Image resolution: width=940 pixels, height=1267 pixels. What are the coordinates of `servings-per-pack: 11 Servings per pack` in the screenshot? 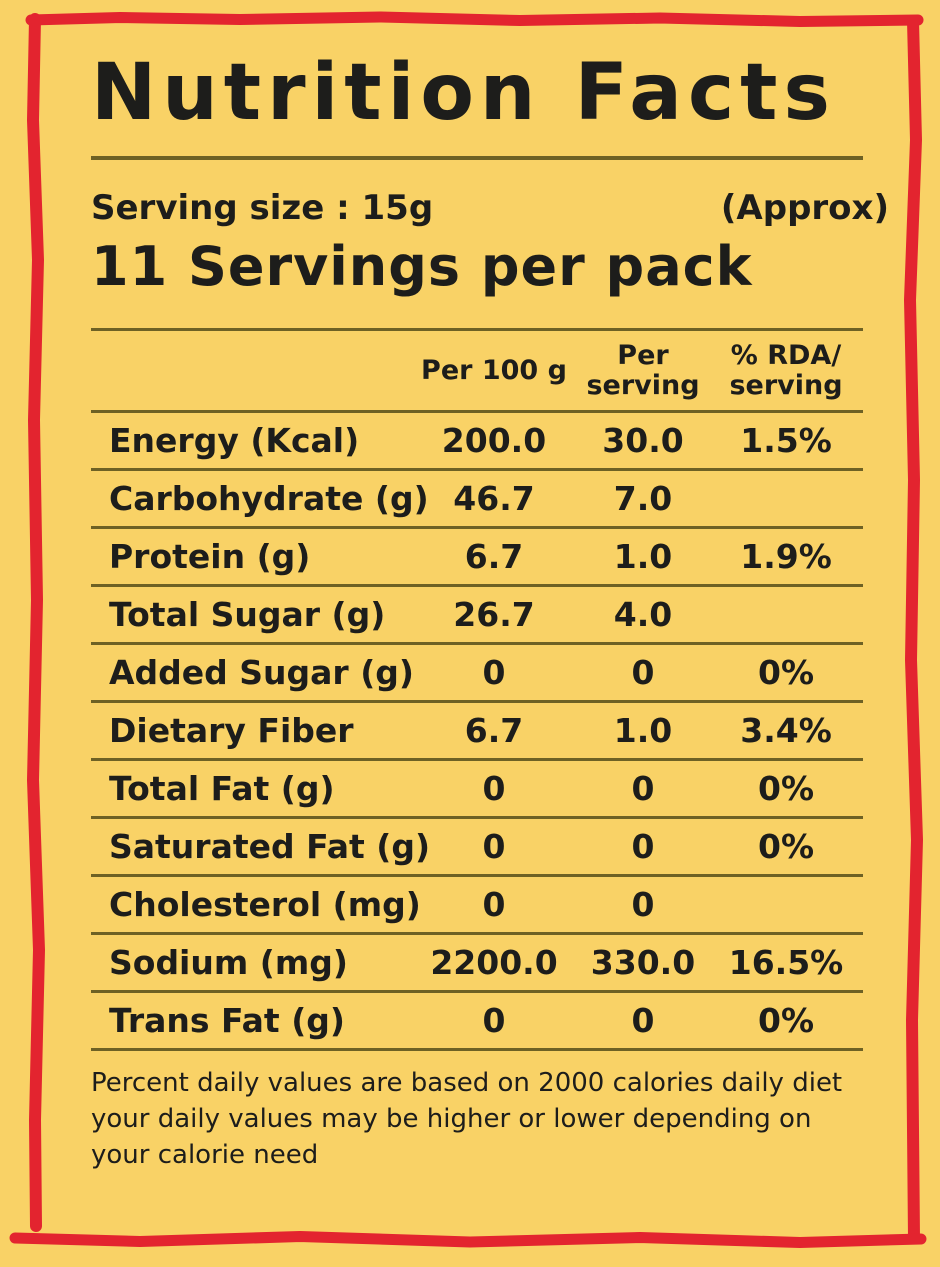 It's located at (422, 266).